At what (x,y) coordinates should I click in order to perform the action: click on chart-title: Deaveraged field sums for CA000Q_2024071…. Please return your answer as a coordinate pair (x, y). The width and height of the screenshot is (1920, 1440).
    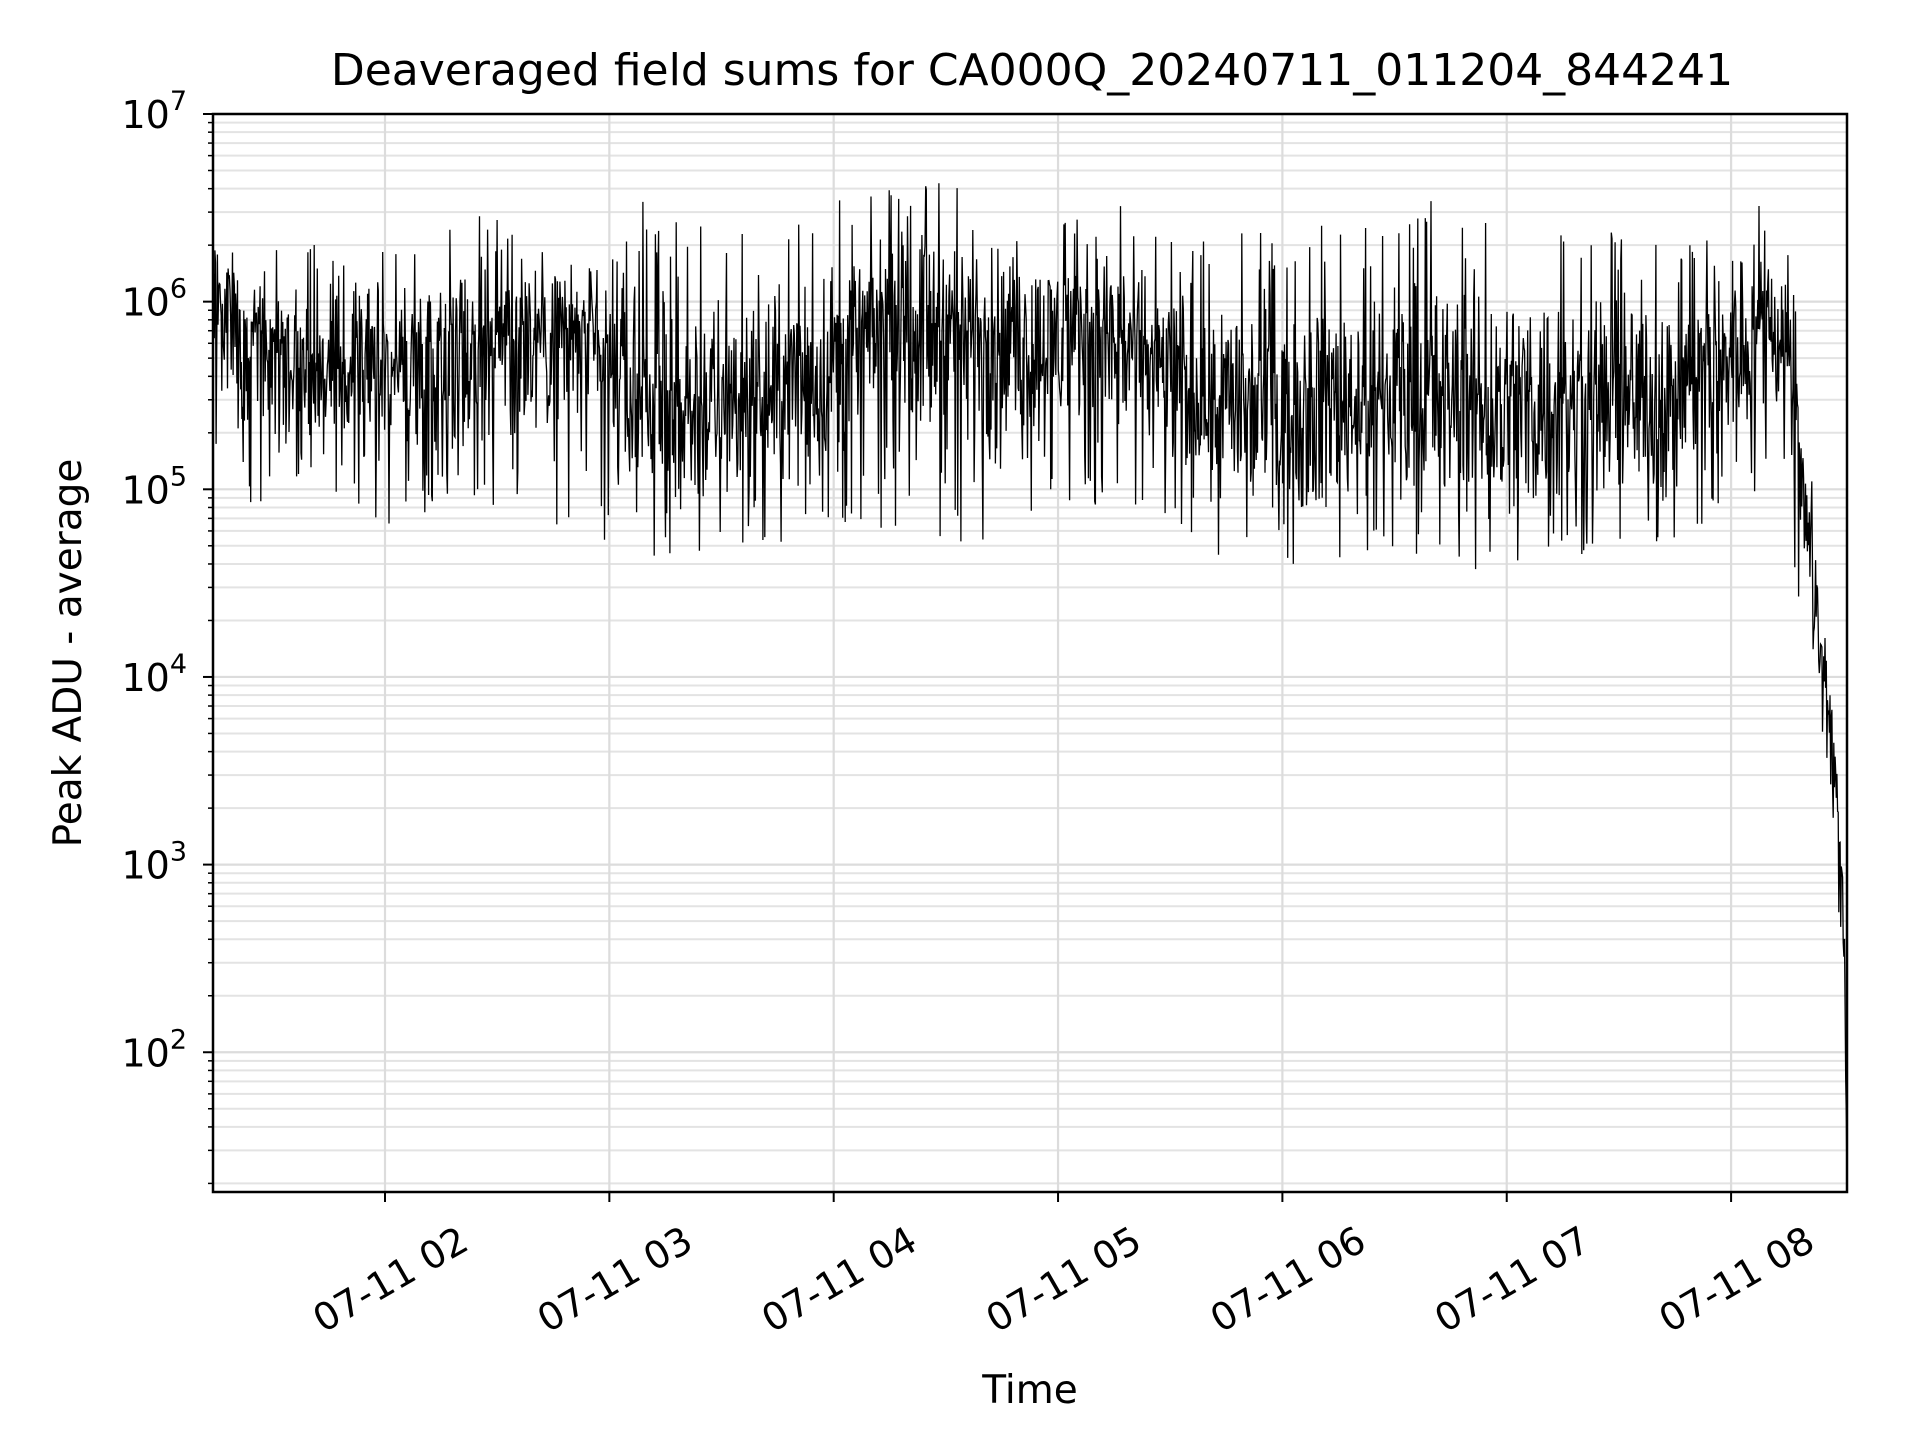
    Looking at the image, I should click on (1032, 70).